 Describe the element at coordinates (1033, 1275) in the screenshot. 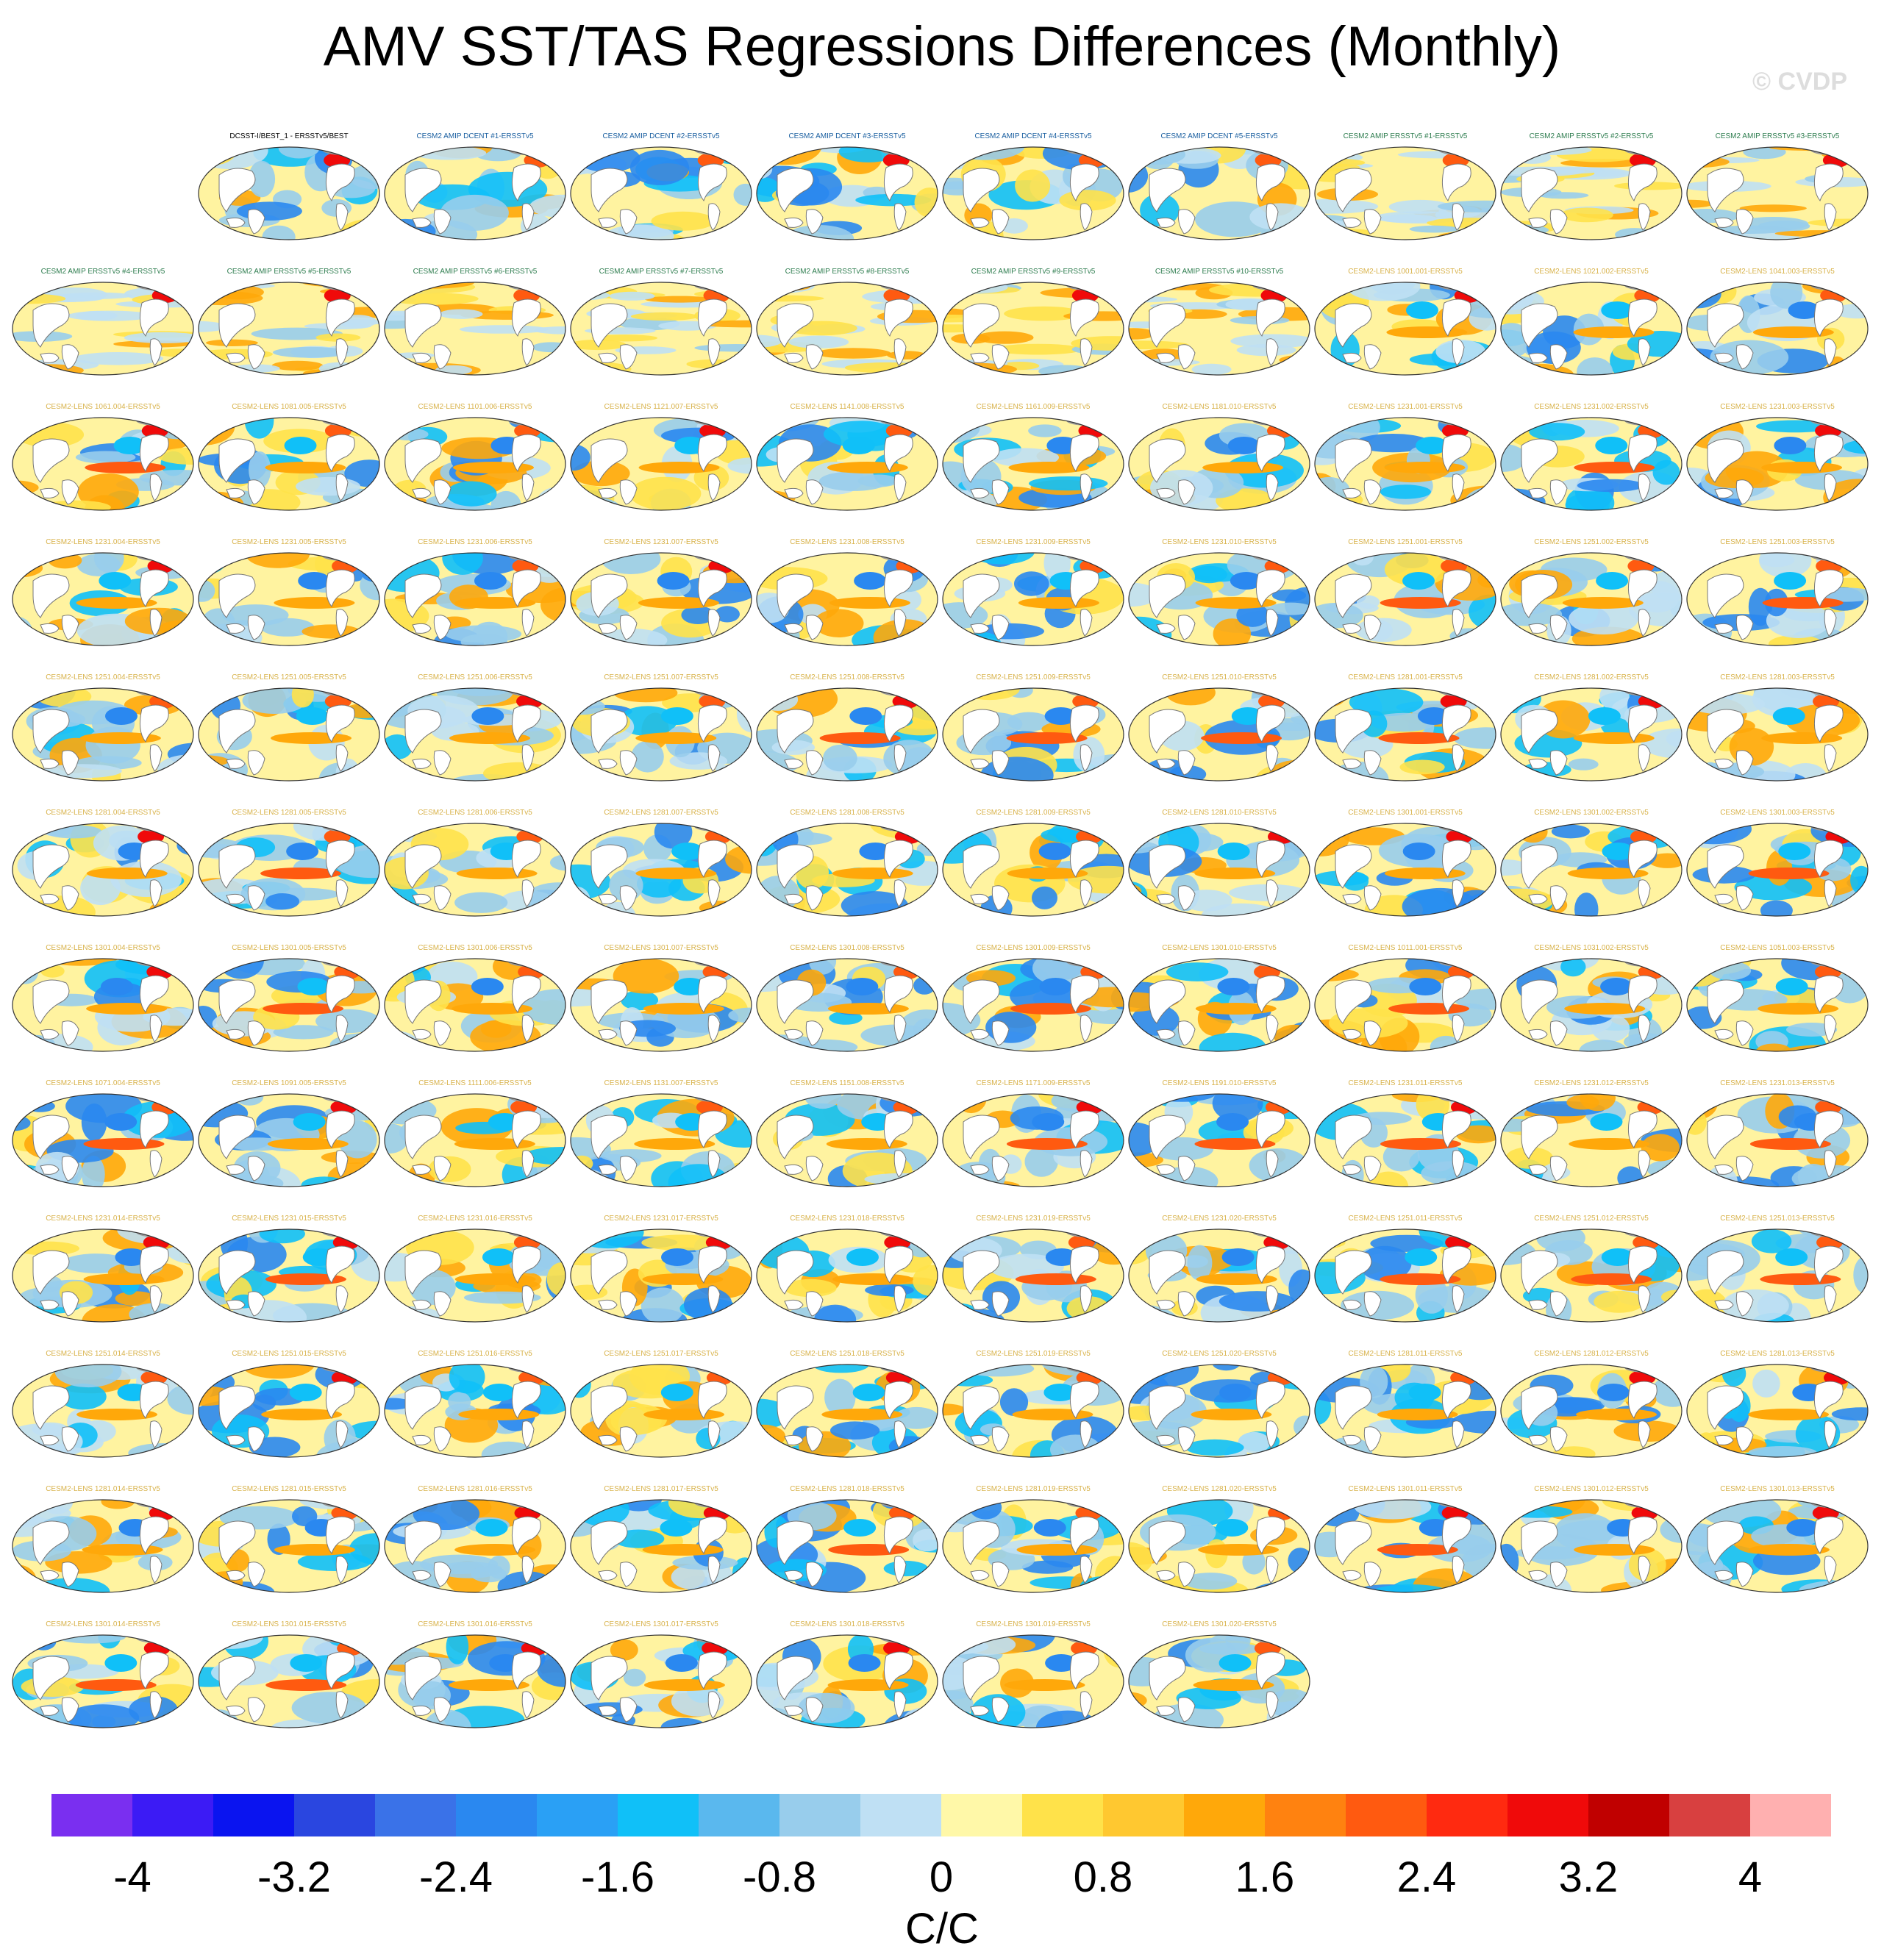

I see `map-panel: CESM2-LENS 1231.019-ERSSTv5` at that location.